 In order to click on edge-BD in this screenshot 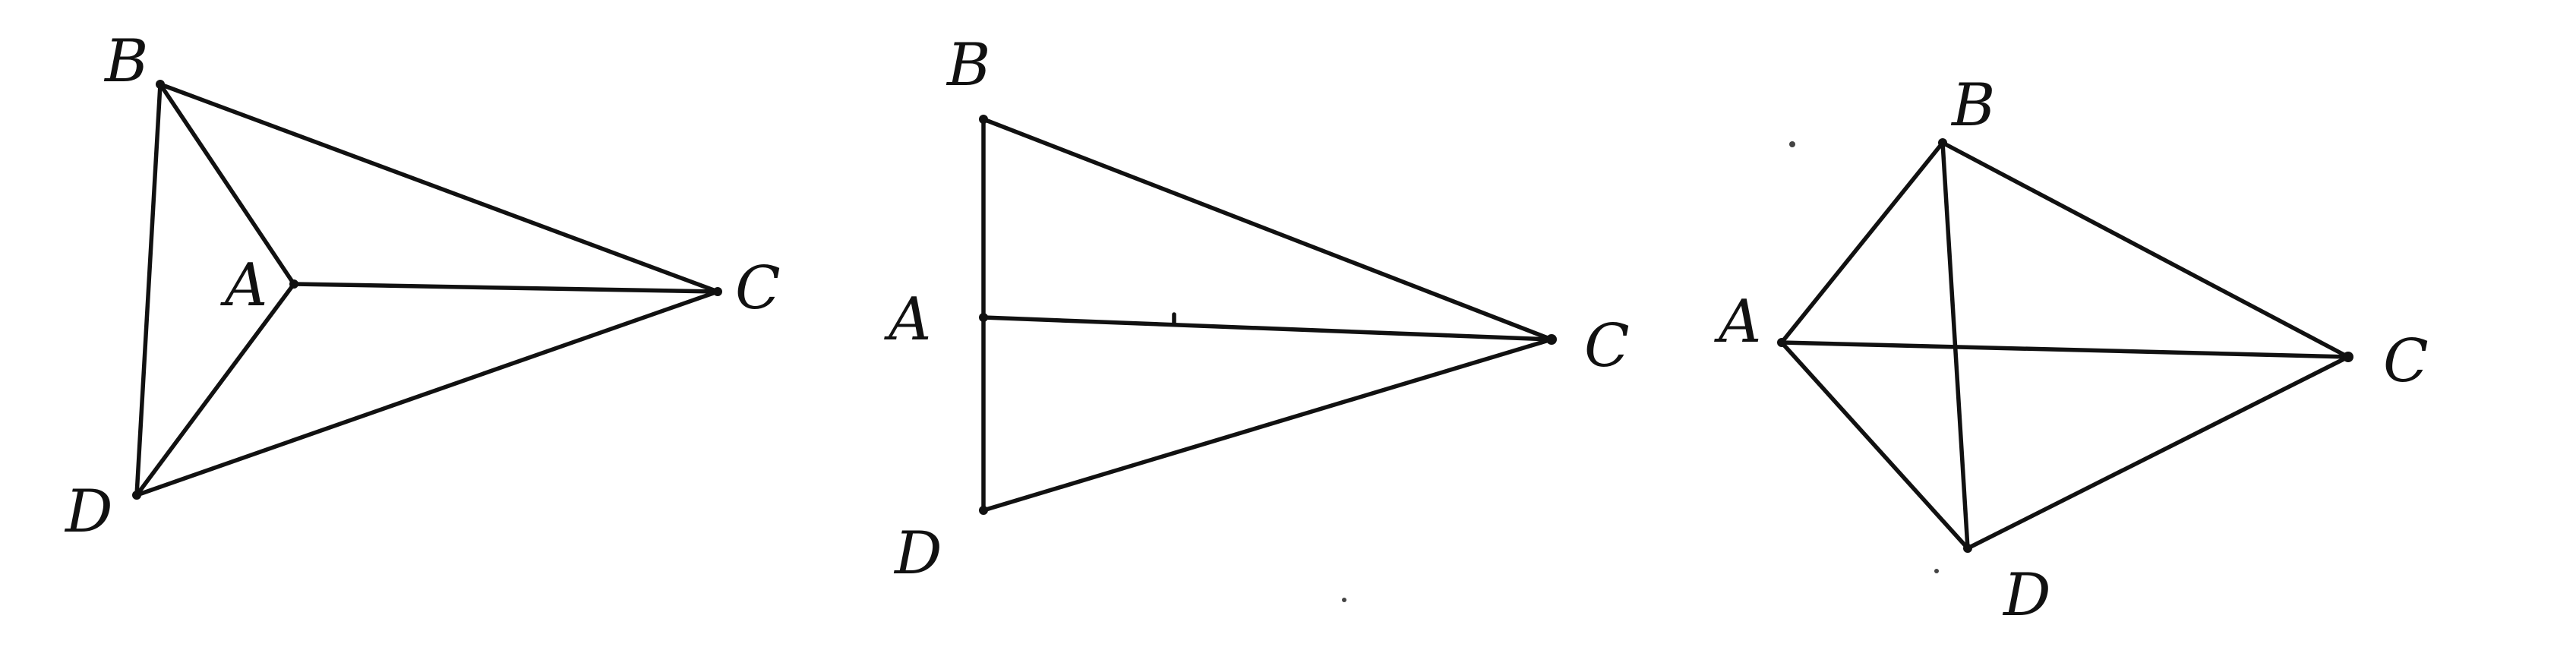, I will do `click(148, 290)`.